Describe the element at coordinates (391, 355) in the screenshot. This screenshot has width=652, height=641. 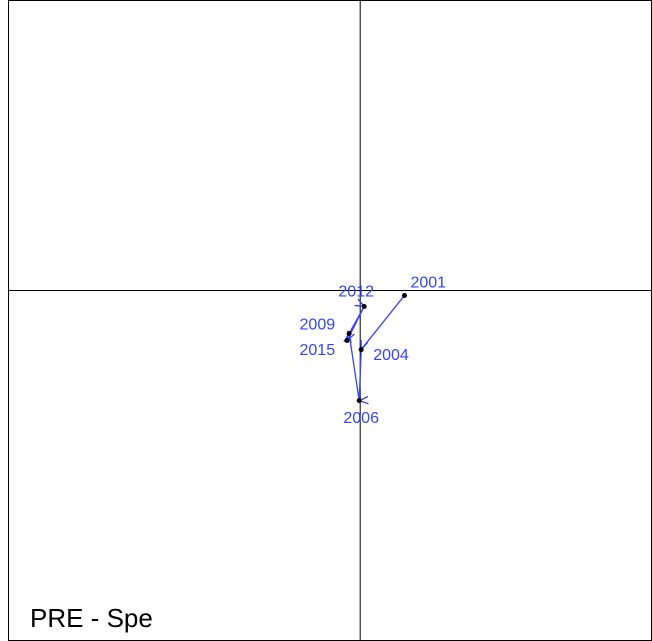
I see `point-label: 2004` at that location.